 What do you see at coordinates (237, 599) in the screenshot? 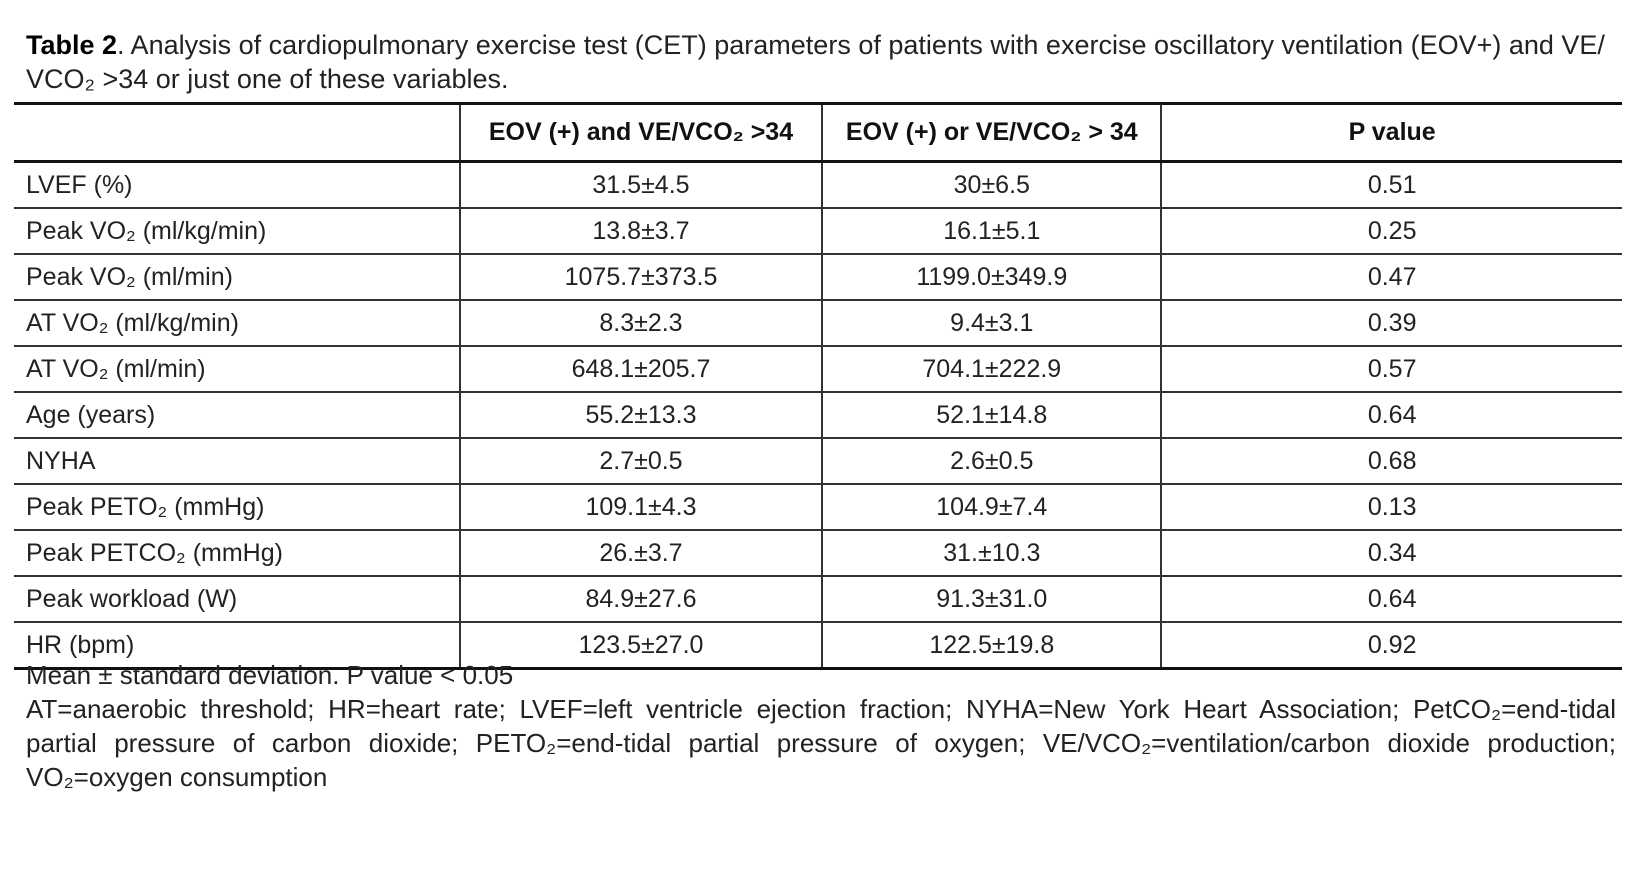
I see `row-label: Peak workload (W)` at bounding box center [237, 599].